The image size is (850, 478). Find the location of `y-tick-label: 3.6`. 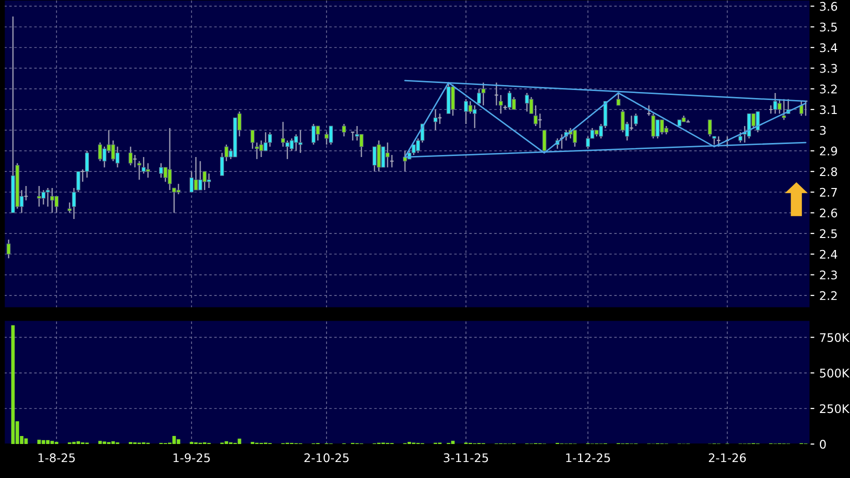

y-tick-label: 3.6 is located at coordinates (829, 6).